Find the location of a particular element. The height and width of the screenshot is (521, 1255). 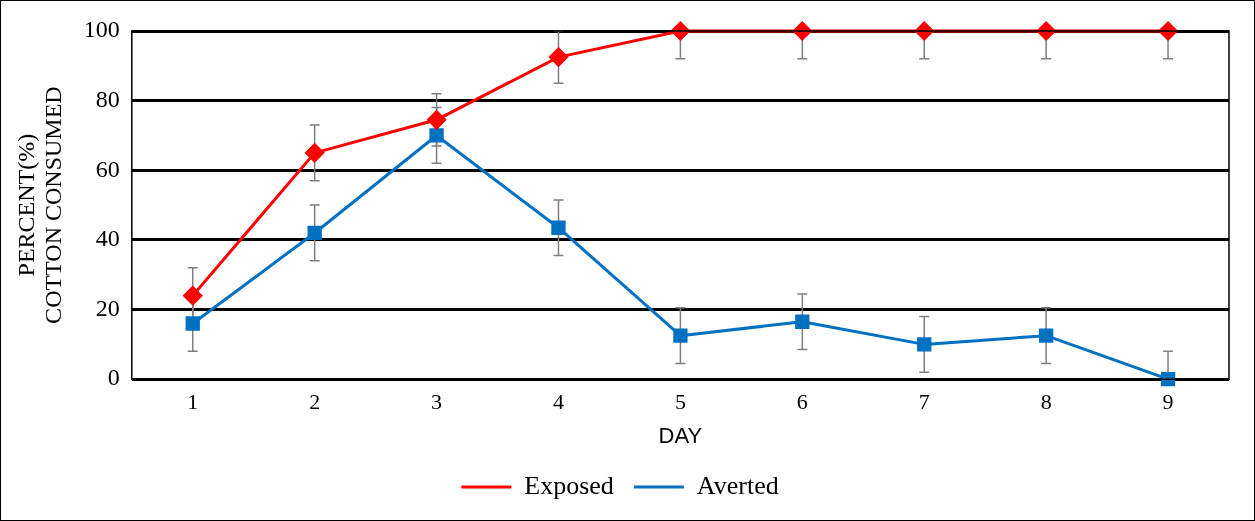

x-tick-label: 4 is located at coordinates (558, 402).